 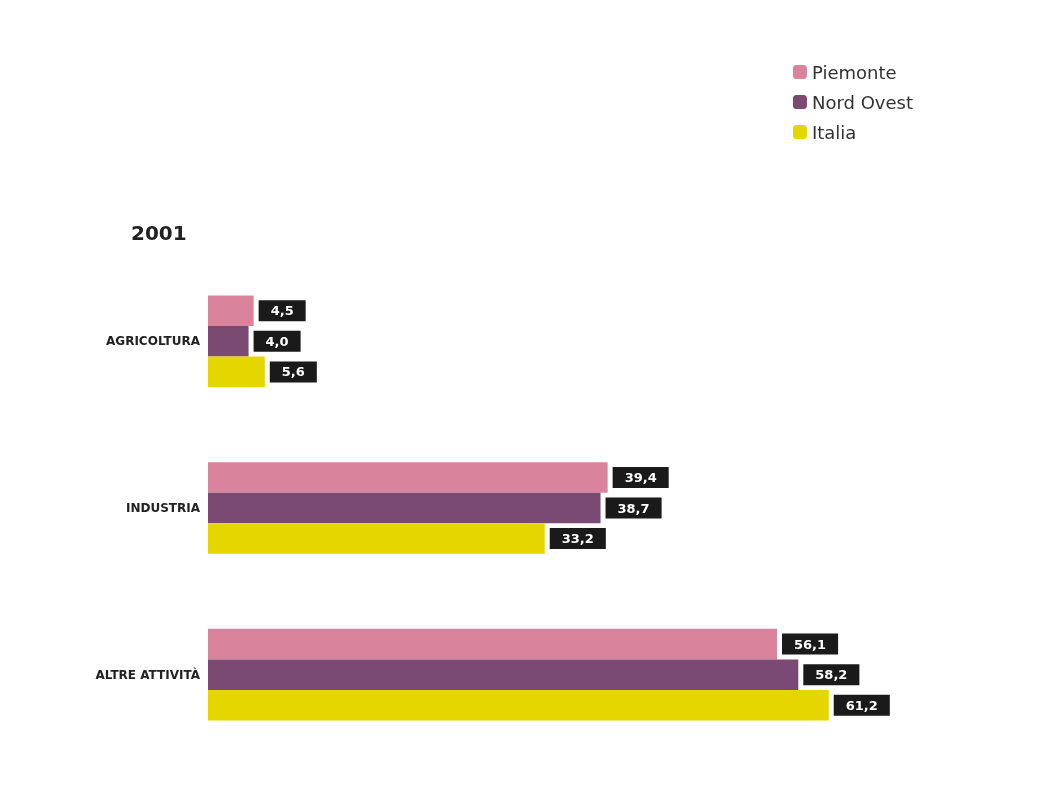 What do you see at coordinates (633, 508) in the screenshot?
I see `data-label: 38,7` at bounding box center [633, 508].